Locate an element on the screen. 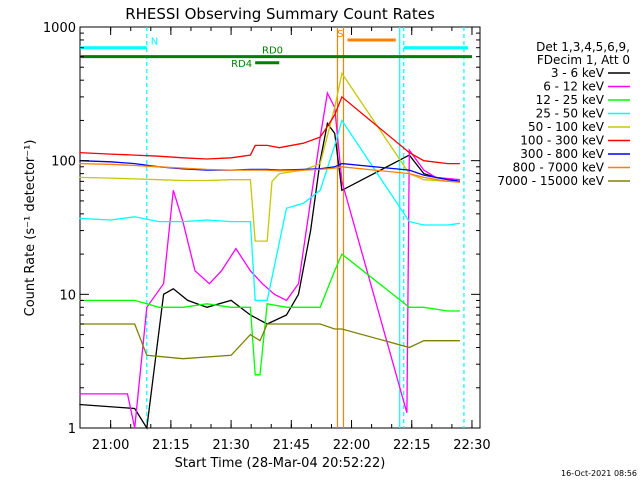 The image size is (640, 480). legend-label-4: 50 - 100 keV is located at coordinates (566, 127).